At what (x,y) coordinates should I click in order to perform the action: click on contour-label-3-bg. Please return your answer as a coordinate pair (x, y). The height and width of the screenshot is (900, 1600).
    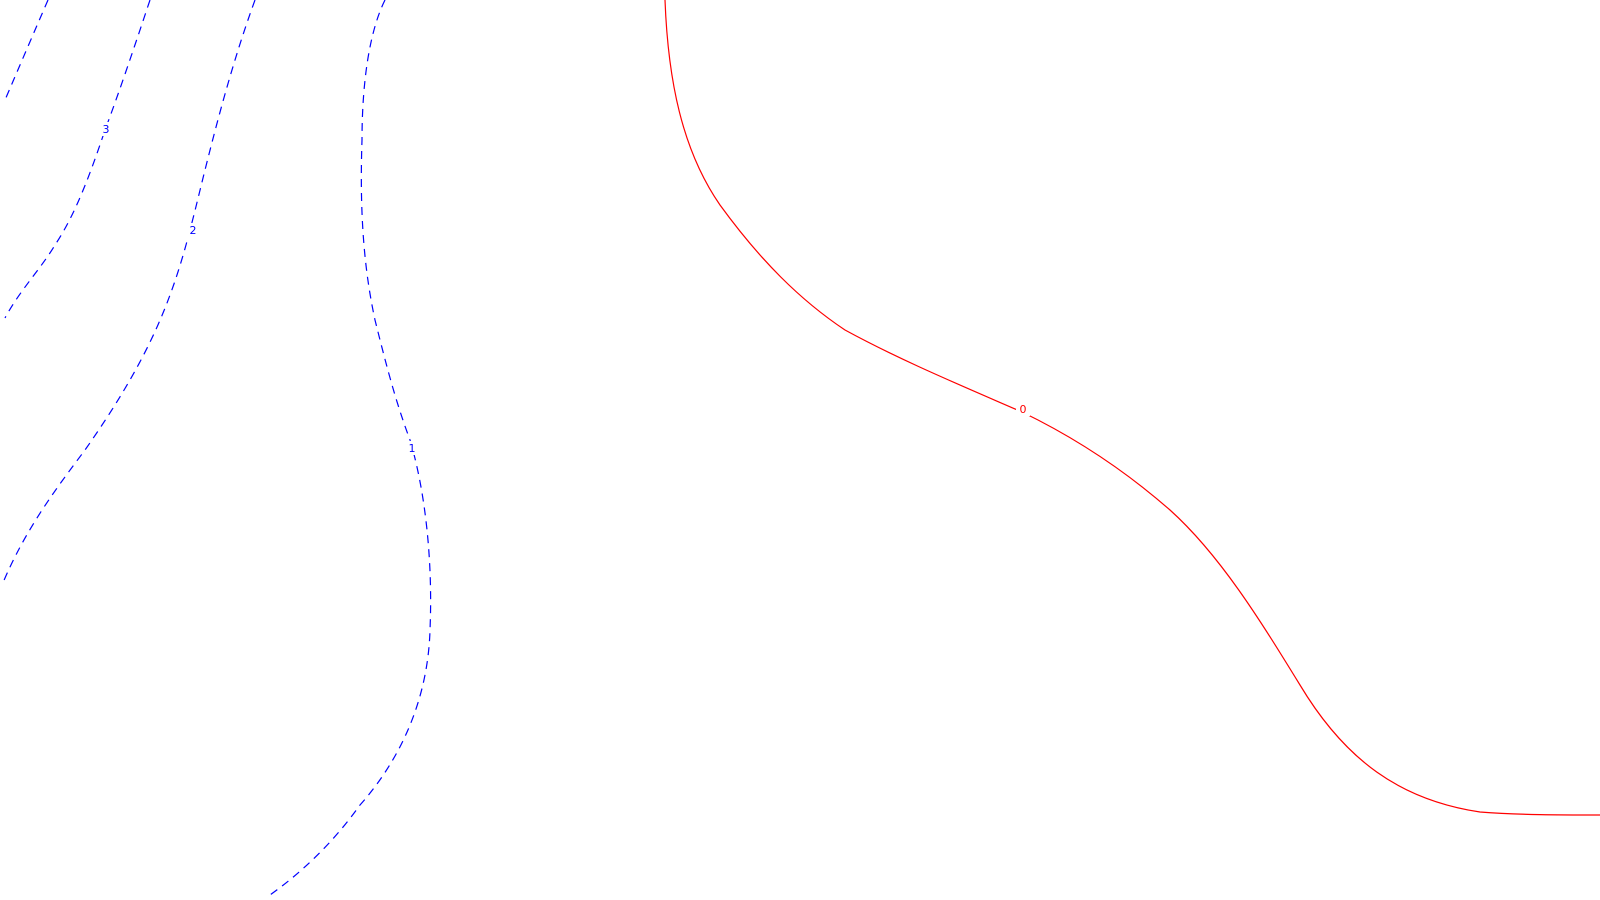
    Looking at the image, I should click on (105, 129).